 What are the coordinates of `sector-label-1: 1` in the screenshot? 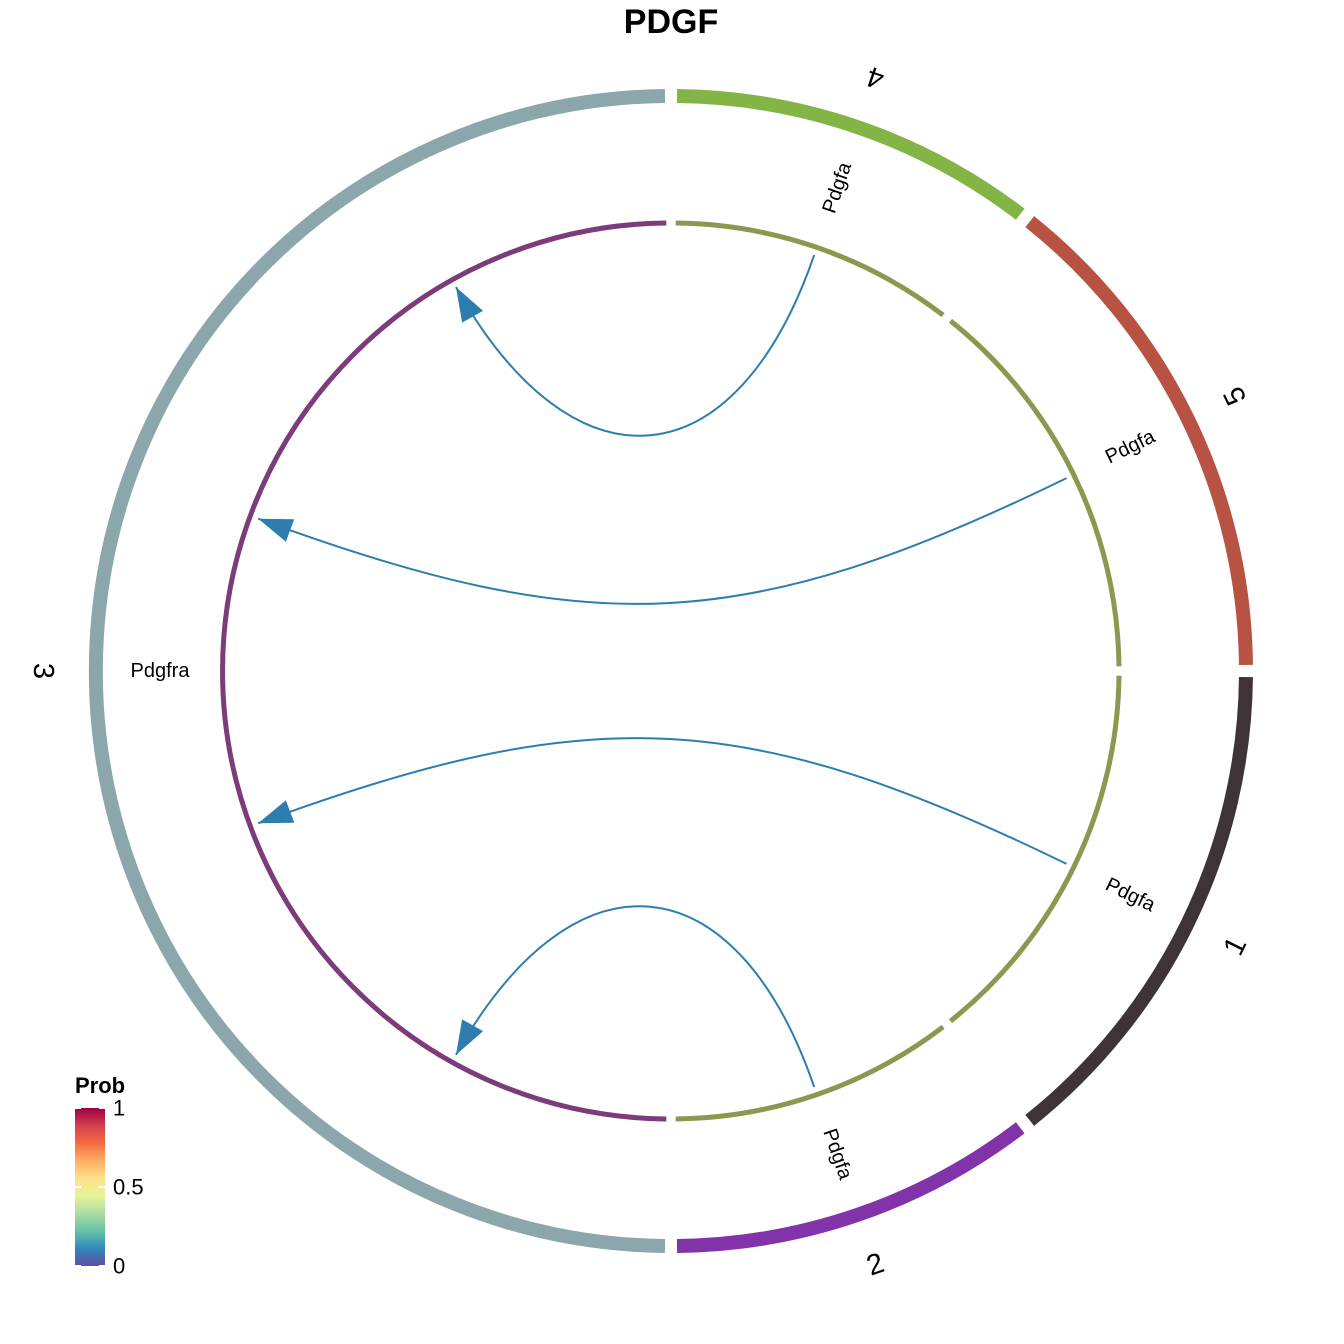 It's located at (1236, 946).